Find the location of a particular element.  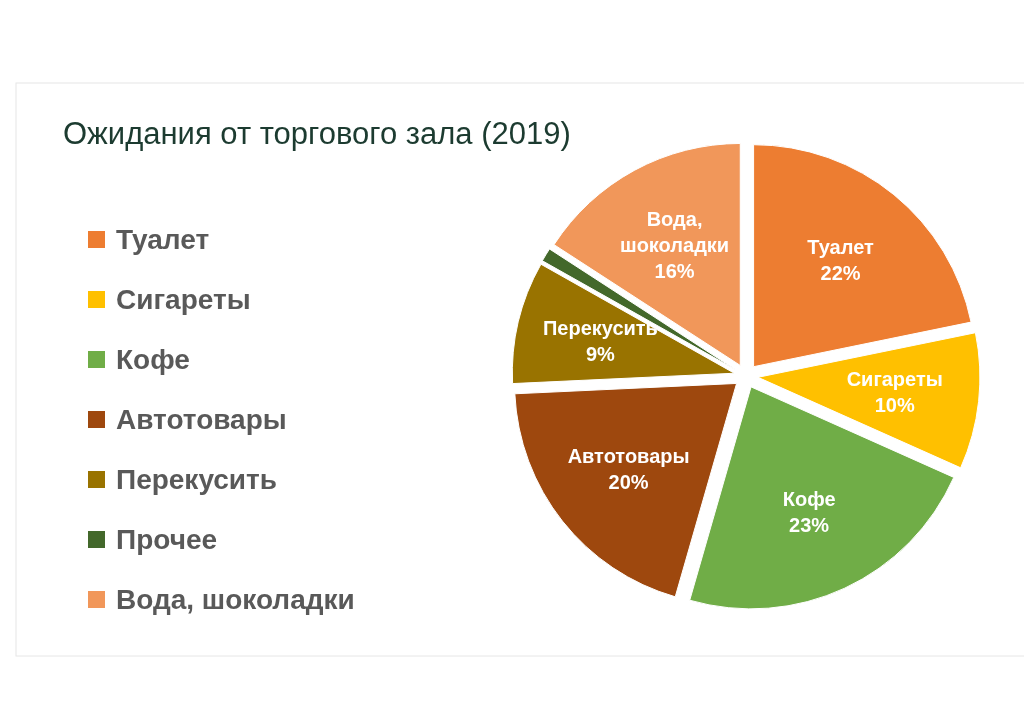

legend-label: Сигареты is located at coordinates (183, 299).